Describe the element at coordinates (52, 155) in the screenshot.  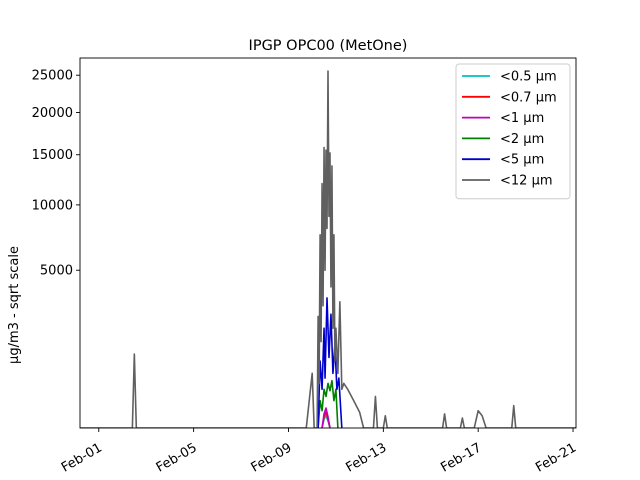
I see `y-tick-label-2: 15000` at that location.